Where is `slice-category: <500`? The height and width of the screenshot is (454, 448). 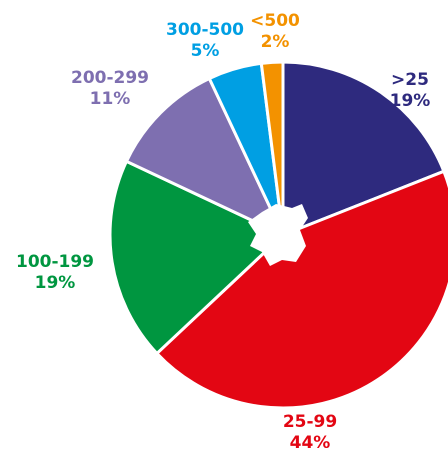 slice-category: <500 is located at coordinates (275, 21).